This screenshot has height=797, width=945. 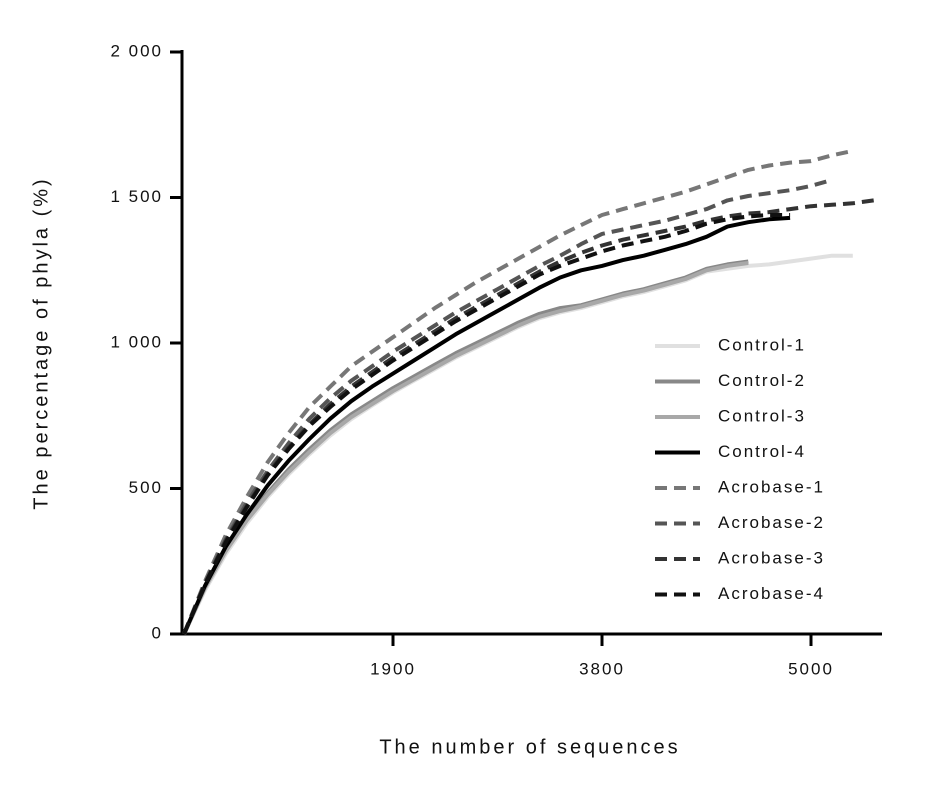 I want to click on y-tick-label: 2 000, so click(x=136, y=50).